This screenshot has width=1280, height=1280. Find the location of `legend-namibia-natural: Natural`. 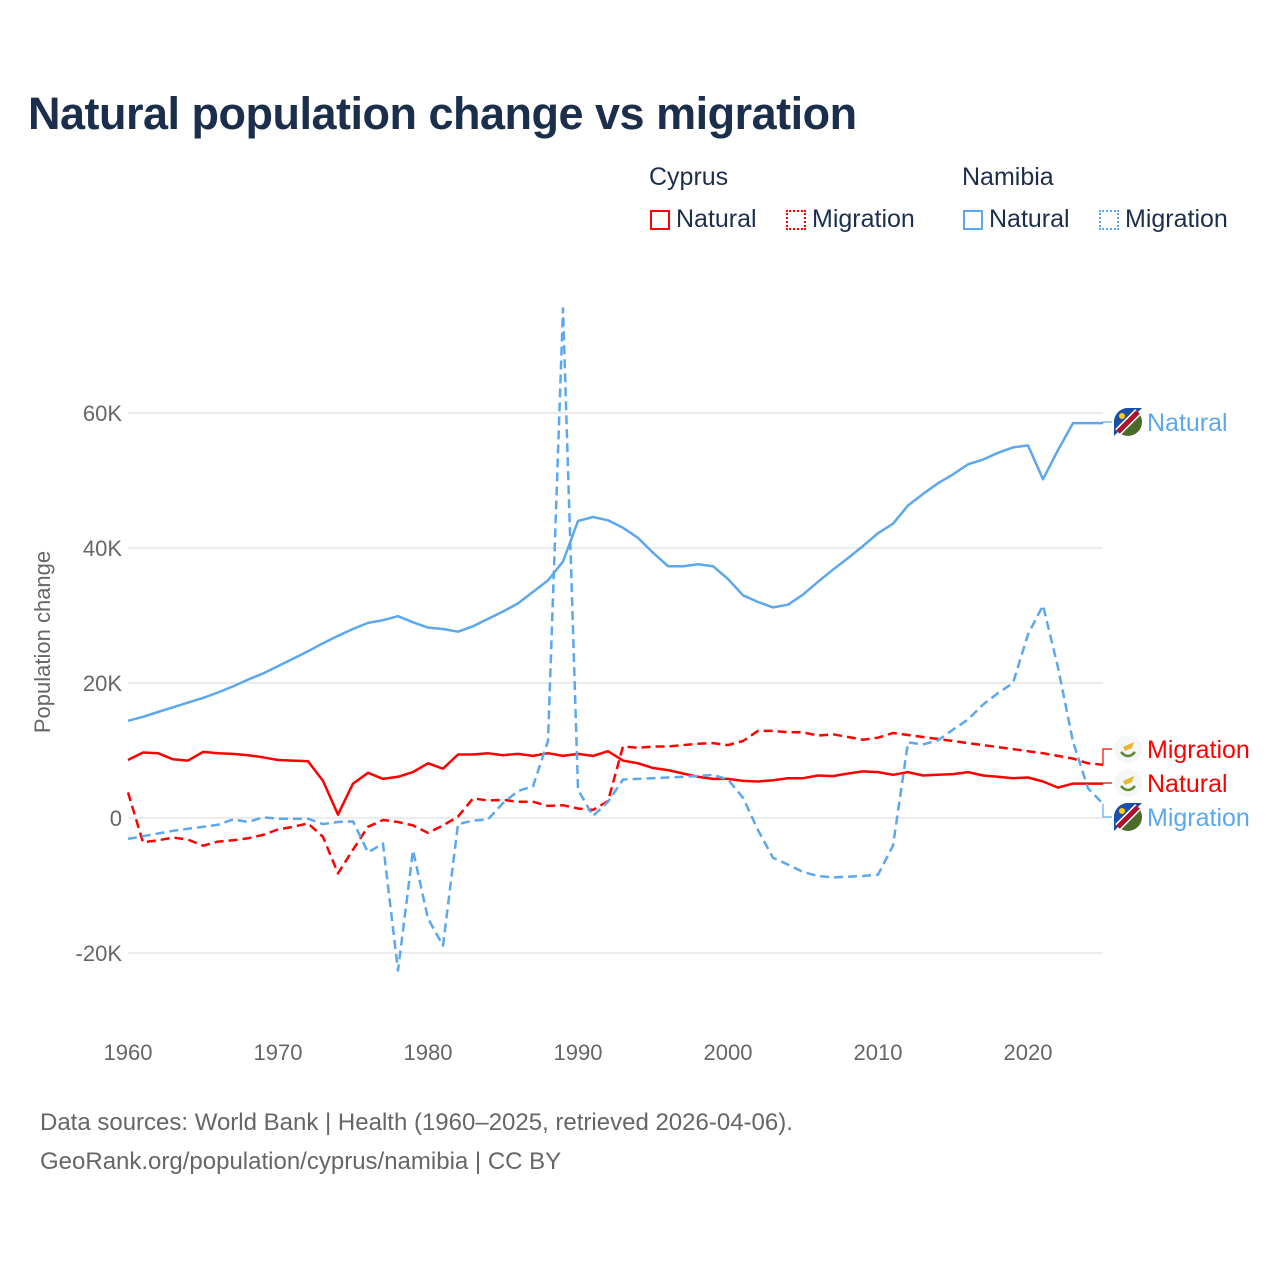

legend-namibia-natural: Natural is located at coordinates (1016, 219).